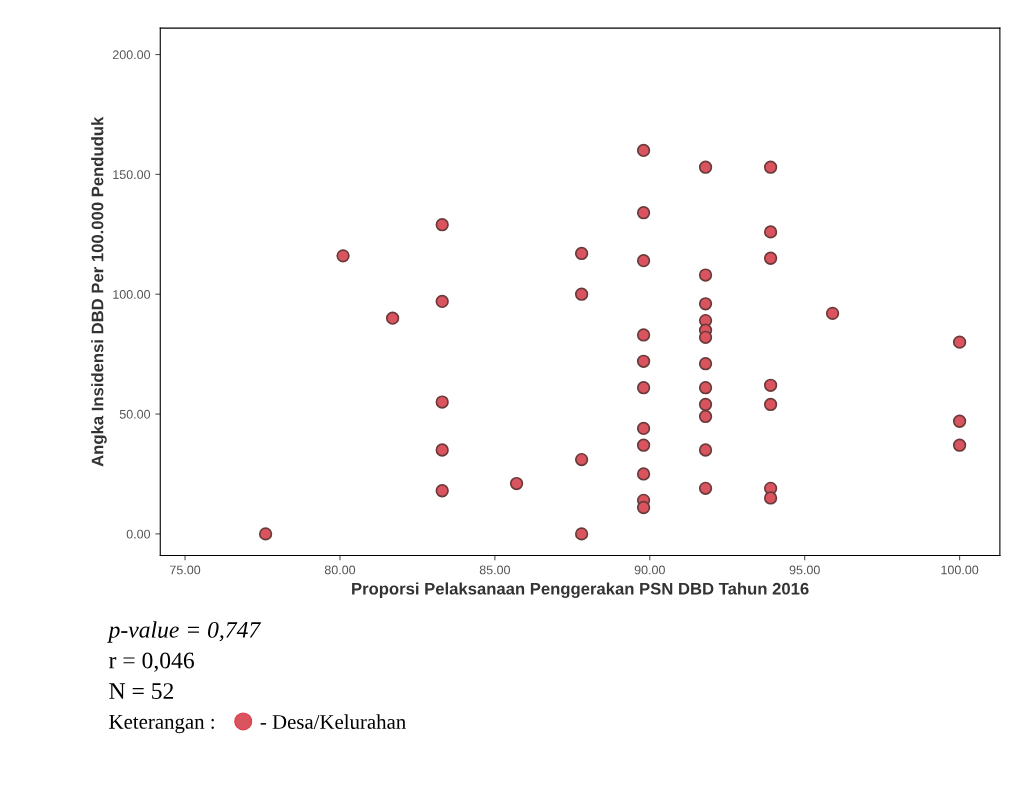 This screenshot has height=805, width=1034. What do you see at coordinates (495, 570) in the screenshot?
I see `x-tick-label: 85.00` at bounding box center [495, 570].